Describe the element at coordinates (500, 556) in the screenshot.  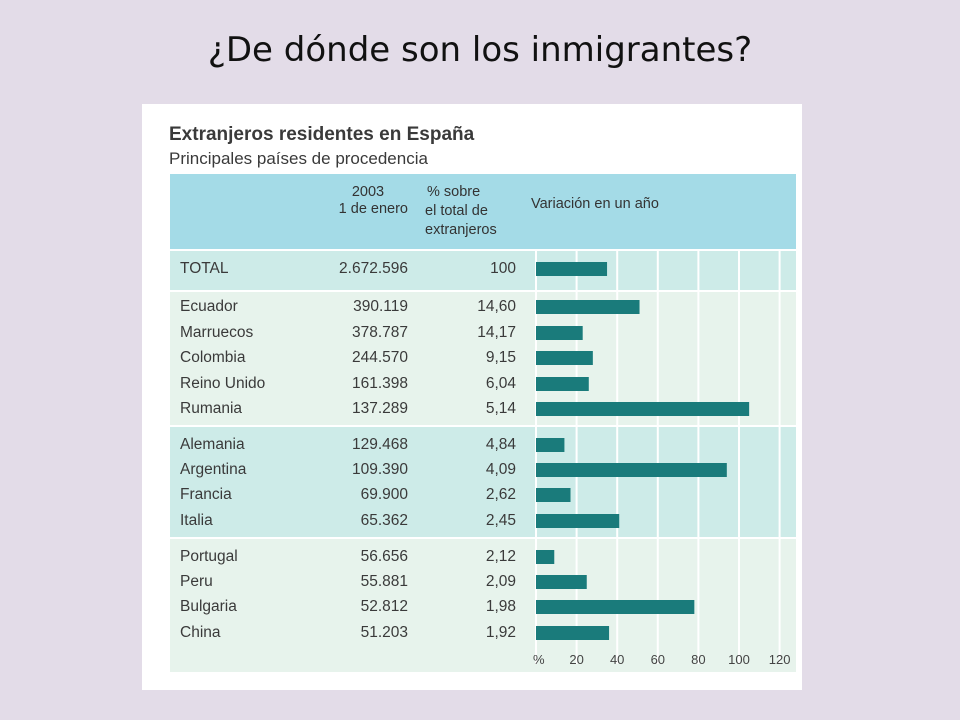
I see `percent-value: 2,12` at that location.